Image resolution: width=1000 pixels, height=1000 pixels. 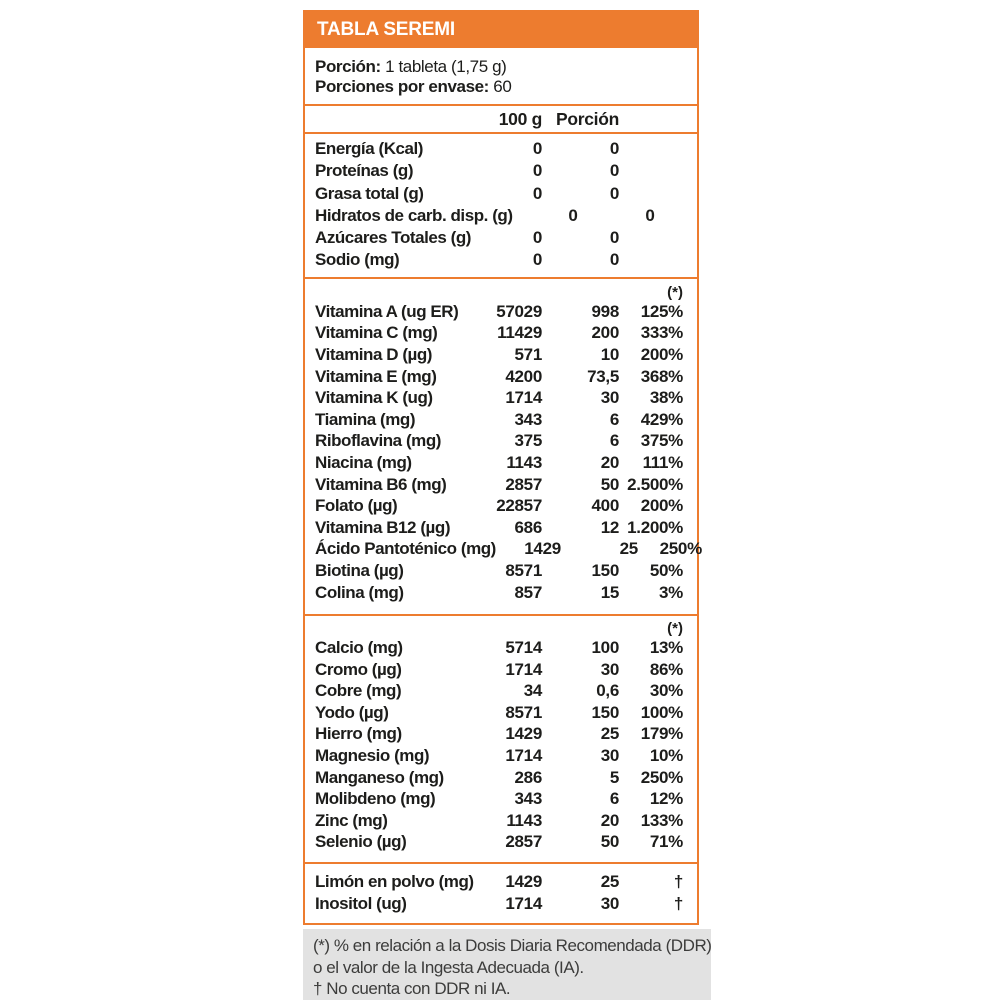 What do you see at coordinates (605, 648) in the screenshot?
I see `value-per-portion: 100` at bounding box center [605, 648].